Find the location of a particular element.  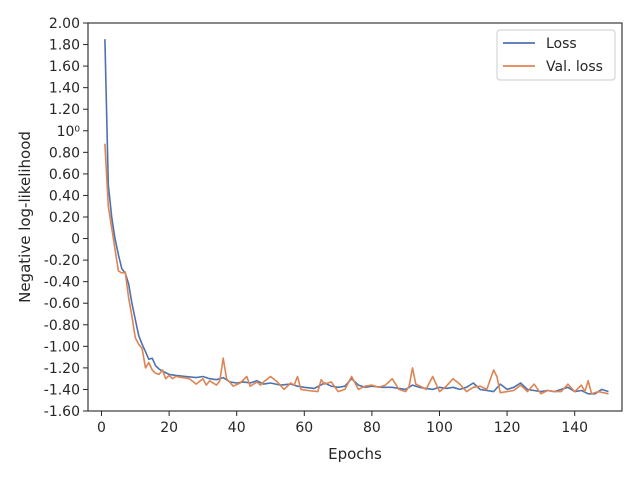

y-tick-label: -1.20 is located at coordinates (62, 369).